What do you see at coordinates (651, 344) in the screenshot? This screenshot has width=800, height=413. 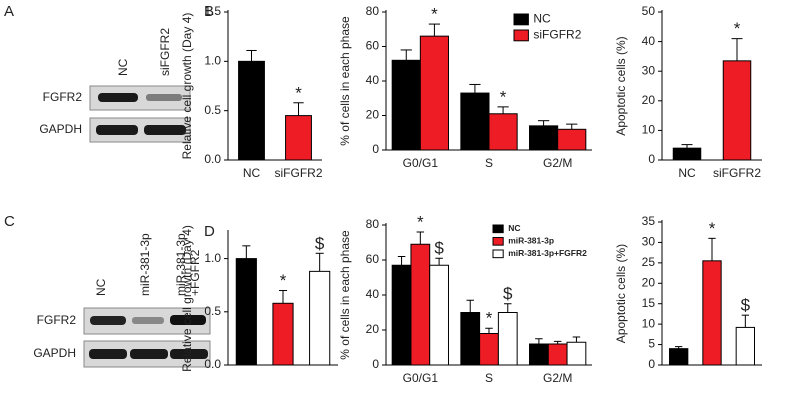 I see `y-tick-label: 5` at bounding box center [651, 344].